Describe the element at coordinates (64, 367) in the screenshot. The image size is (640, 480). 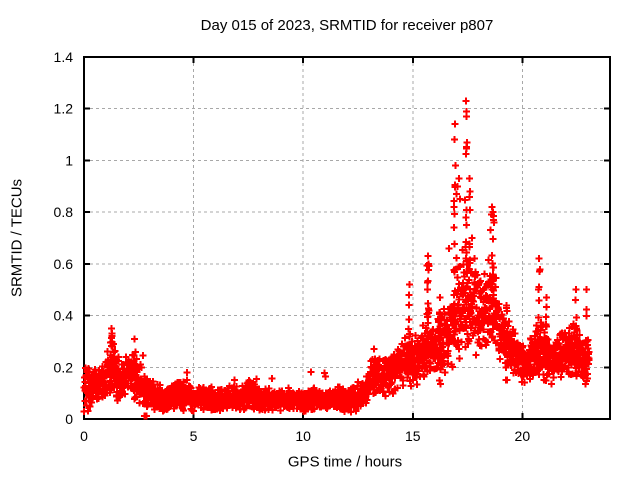
I see `y-tick-label: 0.2` at that location.